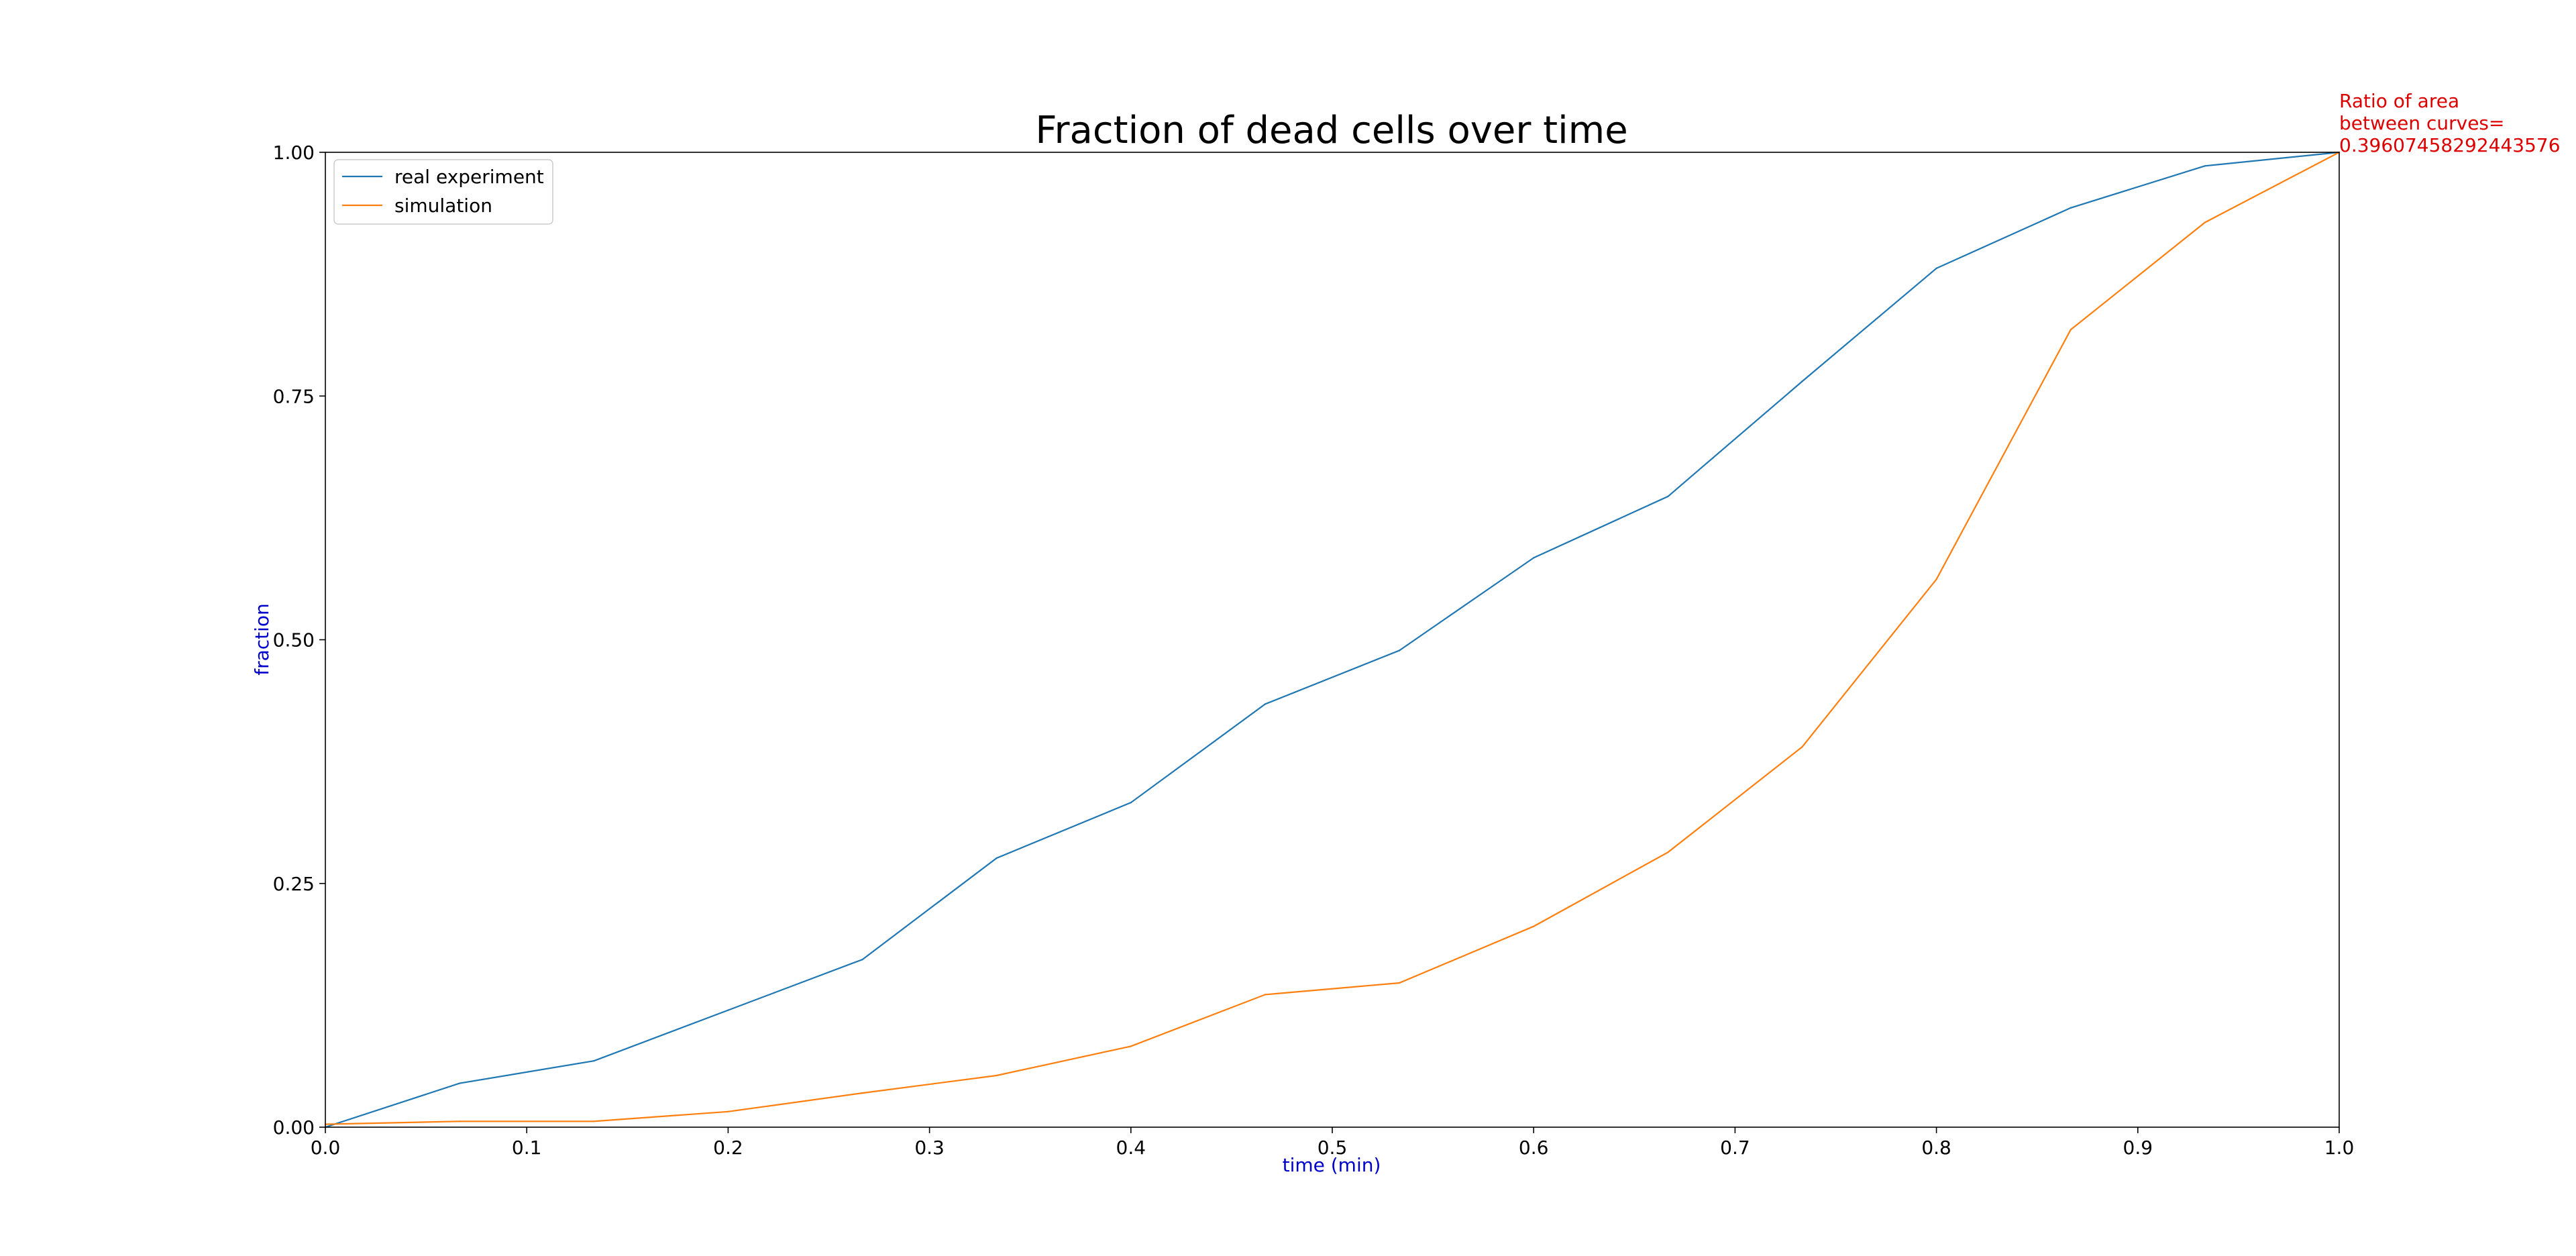 The height and width of the screenshot is (1256, 2576). What do you see at coordinates (2138, 1148) in the screenshot?
I see `x-tick-label: 0.9` at bounding box center [2138, 1148].